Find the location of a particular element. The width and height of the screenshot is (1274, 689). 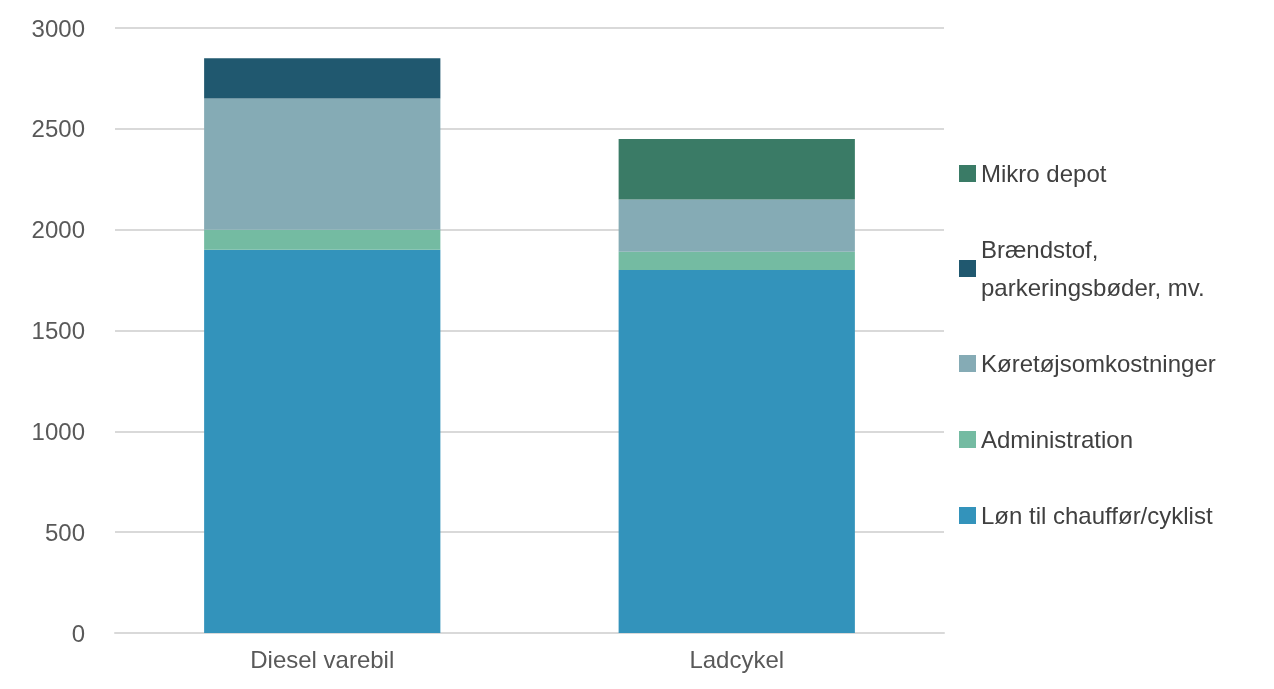

legend-label: Mikro depot is located at coordinates (1044, 173).